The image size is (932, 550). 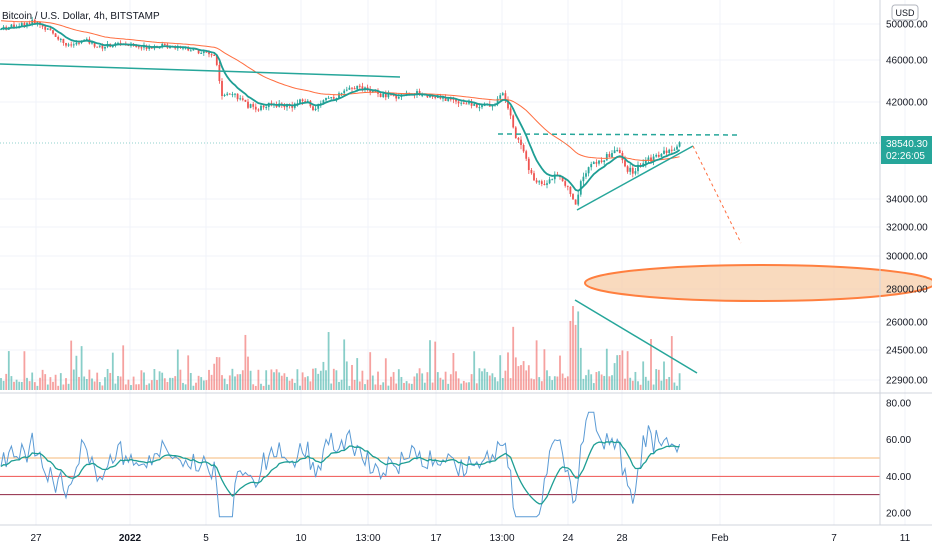 What do you see at coordinates (301, 538) in the screenshot?
I see `time-tick-label: 10` at bounding box center [301, 538].